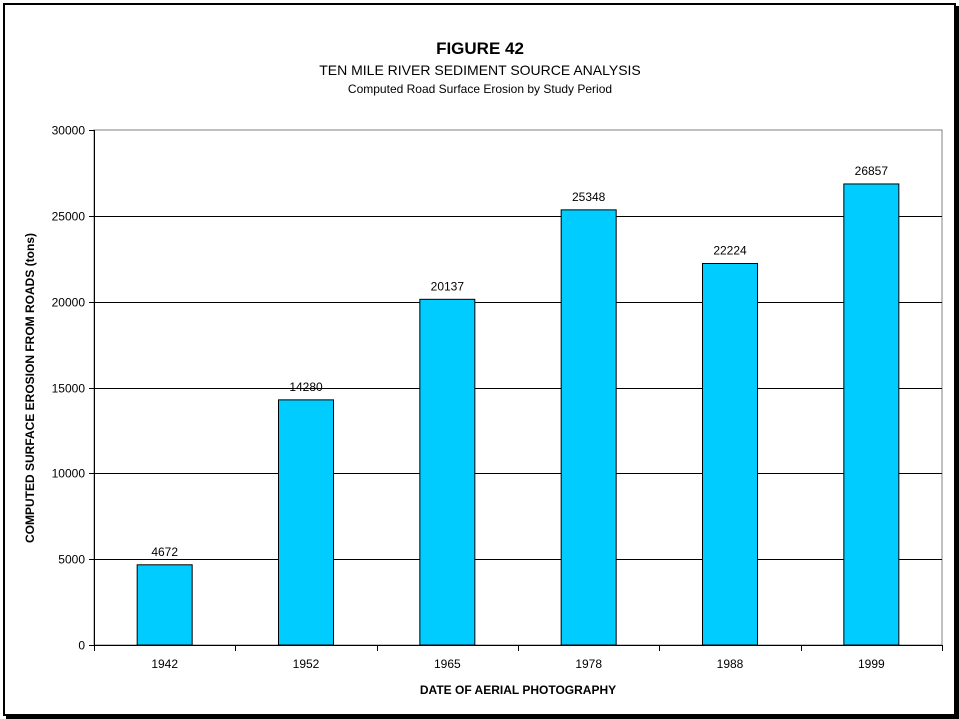  What do you see at coordinates (81, 646) in the screenshot?
I see `y-tick-label: 0` at bounding box center [81, 646].